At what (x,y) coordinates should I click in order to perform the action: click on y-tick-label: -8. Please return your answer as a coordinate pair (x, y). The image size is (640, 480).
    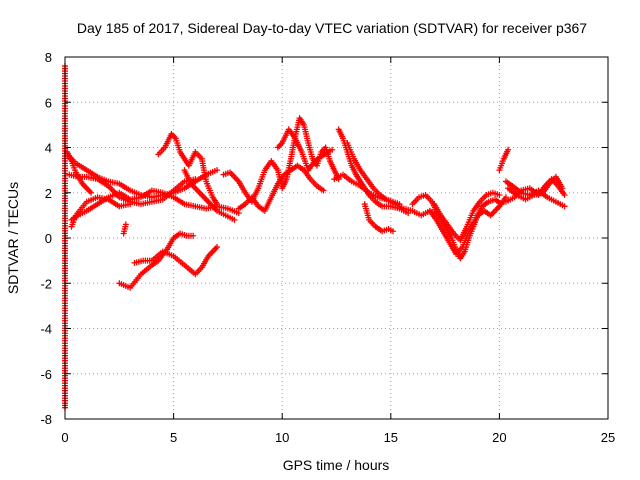
    Looking at the image, I should click on (46, 419).